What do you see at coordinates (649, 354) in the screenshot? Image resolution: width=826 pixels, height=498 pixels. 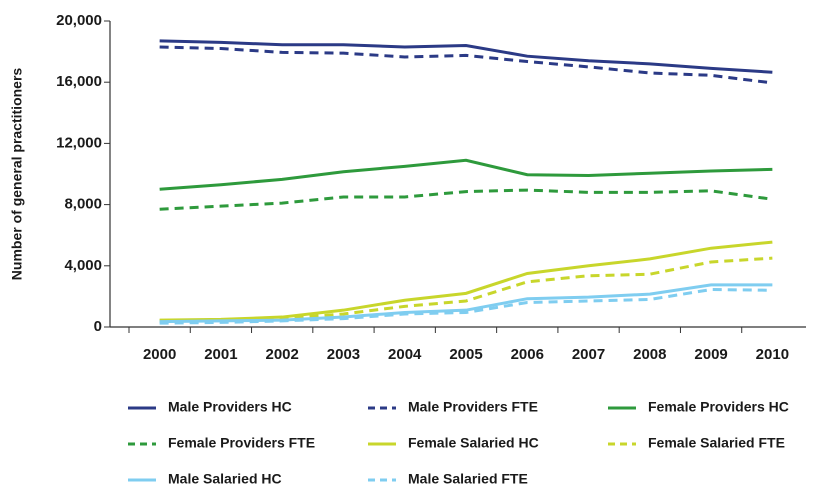 I see `x-tick-label: 2008` at bounding box center [649, 354].